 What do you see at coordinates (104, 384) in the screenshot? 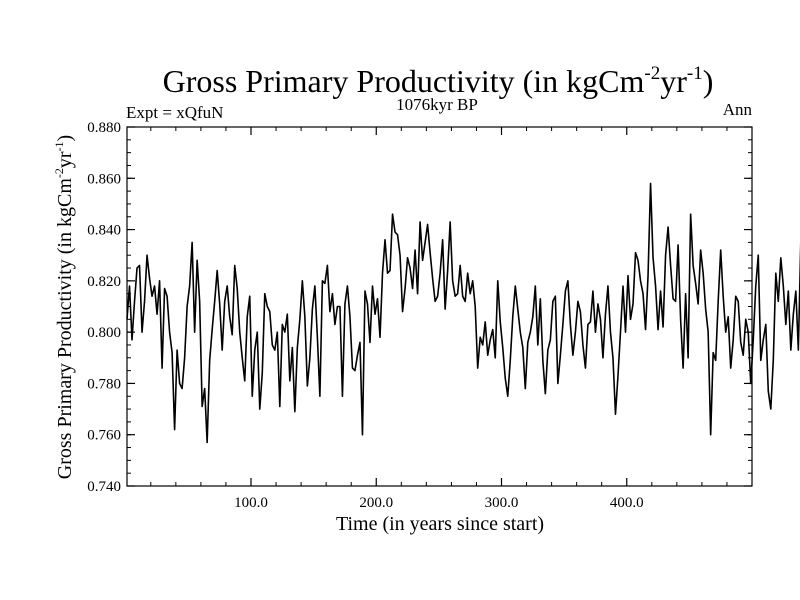
I see `y-tick-label: 0.780` at bounding box center [104, 384].